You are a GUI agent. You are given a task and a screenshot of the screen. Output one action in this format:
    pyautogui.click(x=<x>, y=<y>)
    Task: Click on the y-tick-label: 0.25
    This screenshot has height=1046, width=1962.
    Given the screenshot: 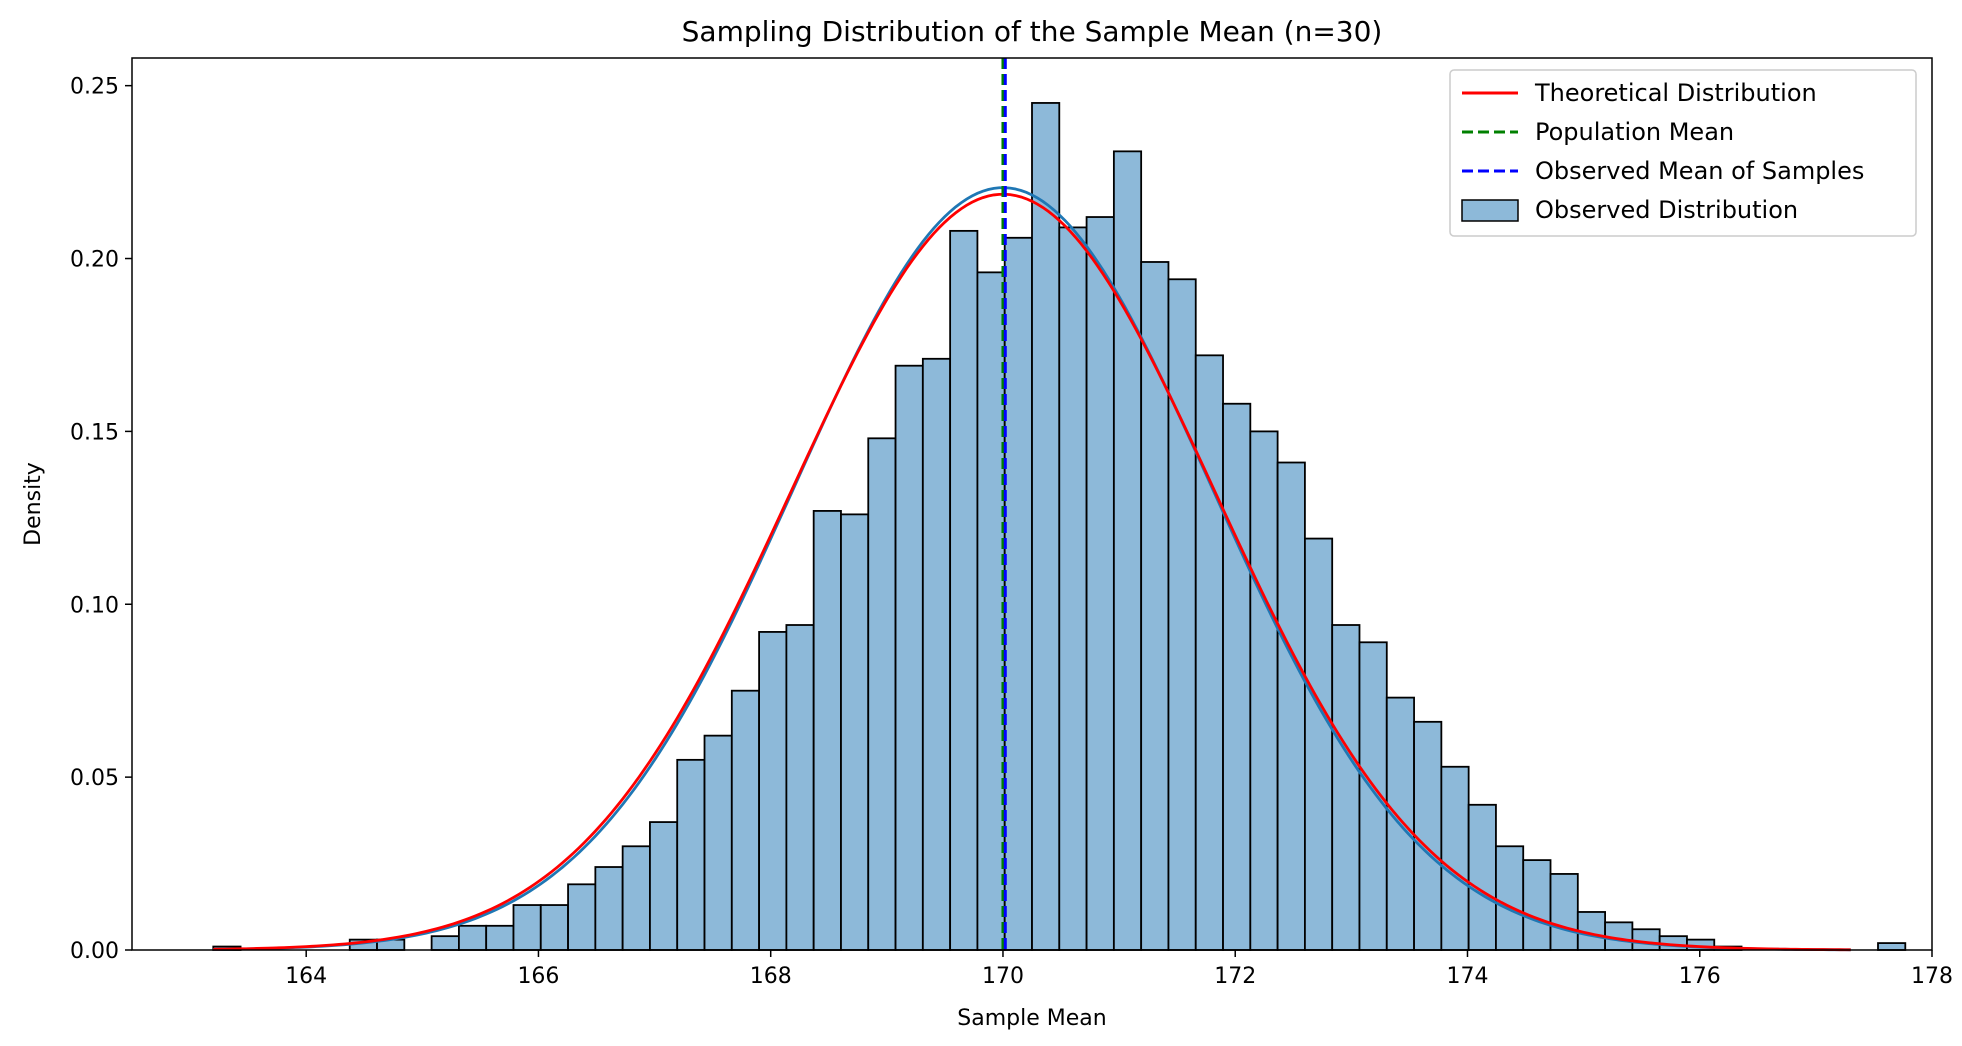 What is the action you would take?
    pyautogui.click(x=94, y=87)
    